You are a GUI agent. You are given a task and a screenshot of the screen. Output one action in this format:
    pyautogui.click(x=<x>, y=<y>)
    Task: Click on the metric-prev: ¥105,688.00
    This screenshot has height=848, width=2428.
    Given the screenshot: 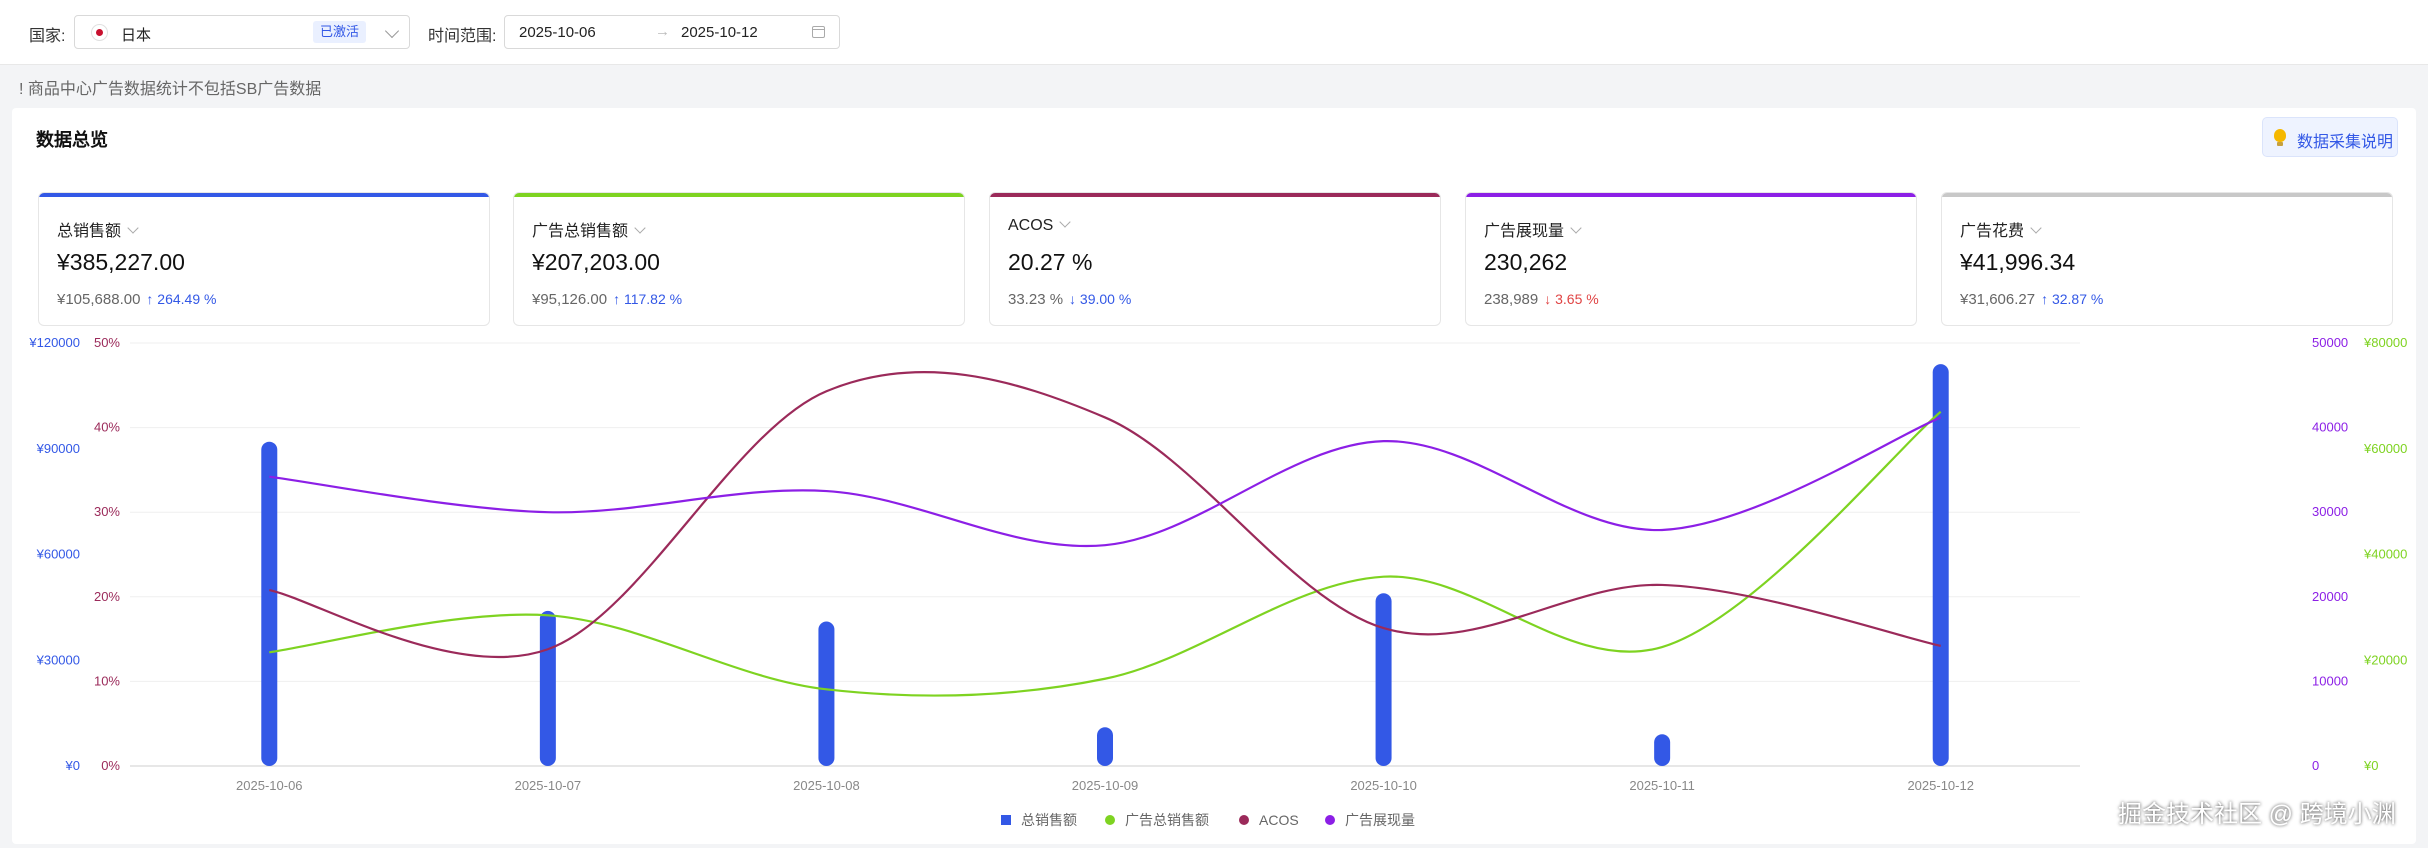 What is the action you would take?
    pyautogui.click(x=99, y=299)
    